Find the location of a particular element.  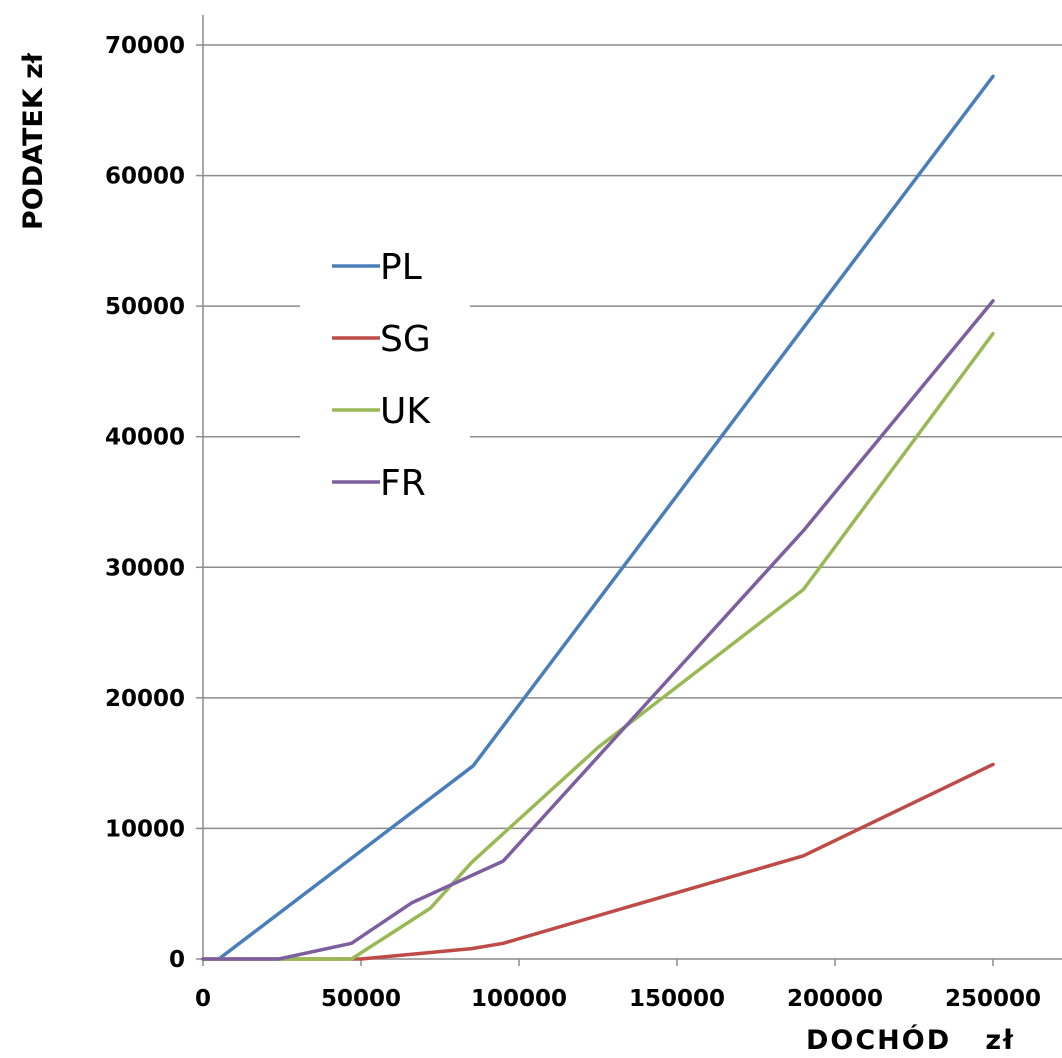

x-tick-label: 100000 is located at coordinates (519, 999).